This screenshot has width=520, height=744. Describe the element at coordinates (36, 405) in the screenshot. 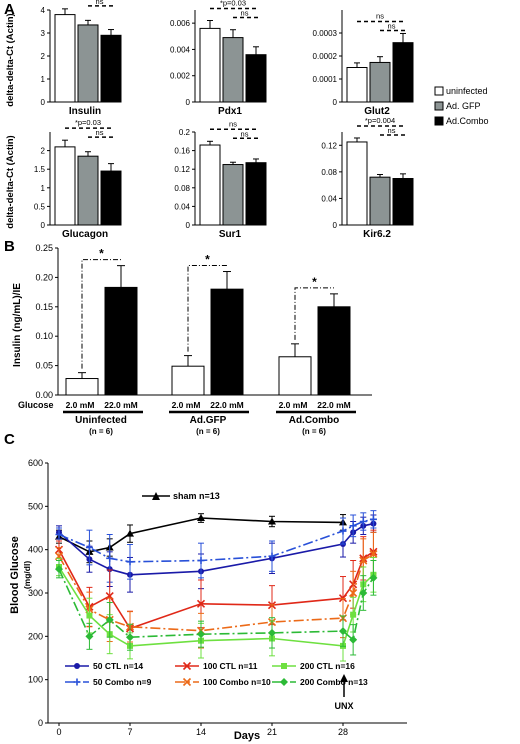

I see `glucose-row-label: Glucose` at that location.